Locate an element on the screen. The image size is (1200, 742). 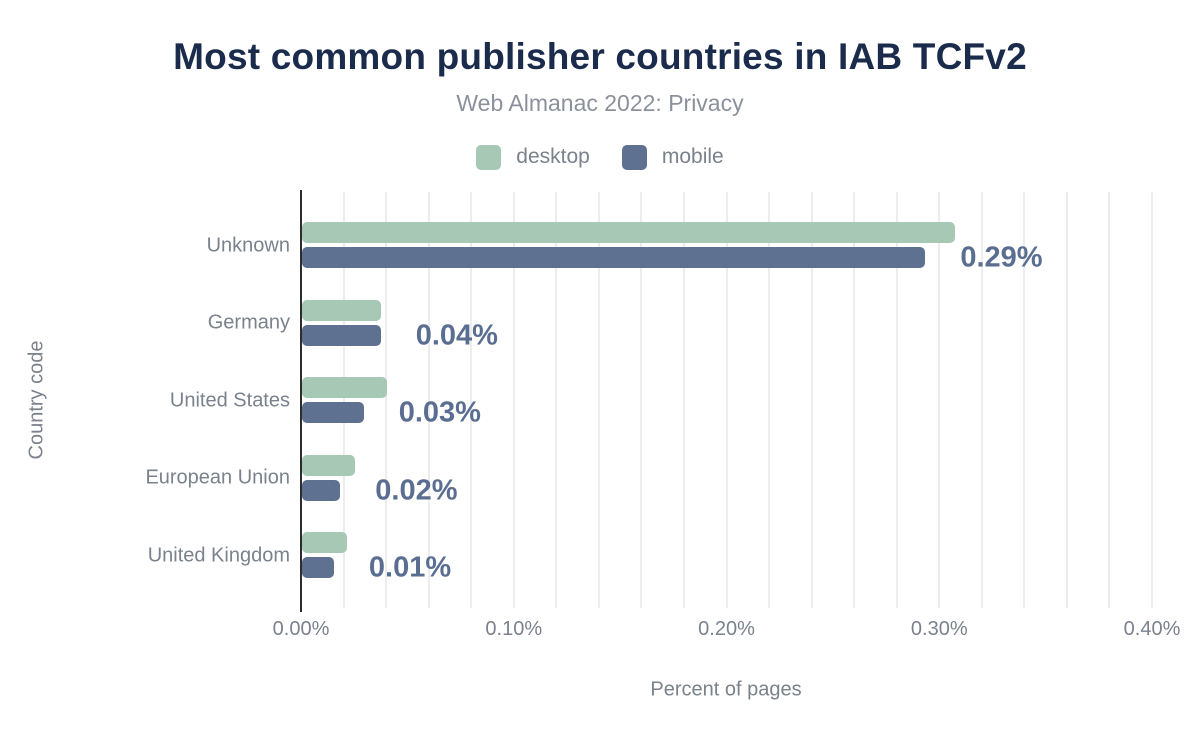
value-label-united-states: 0.03% is located at coordinates (439, 412).